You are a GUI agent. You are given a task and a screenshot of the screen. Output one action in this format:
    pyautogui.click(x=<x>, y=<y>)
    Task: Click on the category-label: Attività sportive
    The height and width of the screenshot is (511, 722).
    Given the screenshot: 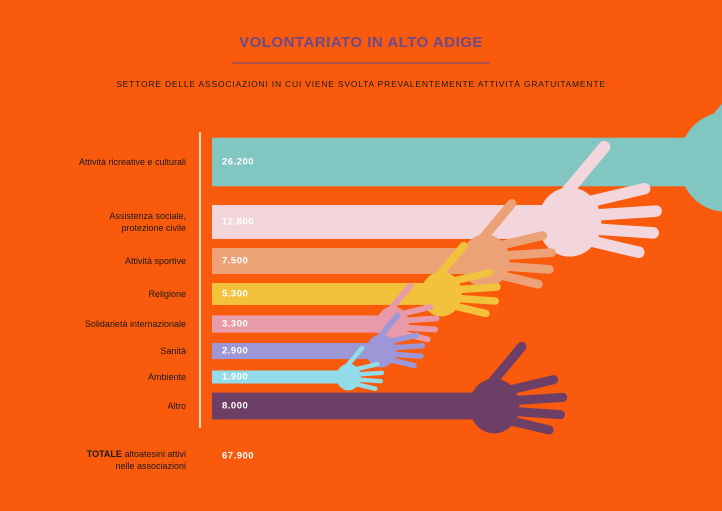 What is the action you would take?
    pyautogui.click(x=155, y=261)
    